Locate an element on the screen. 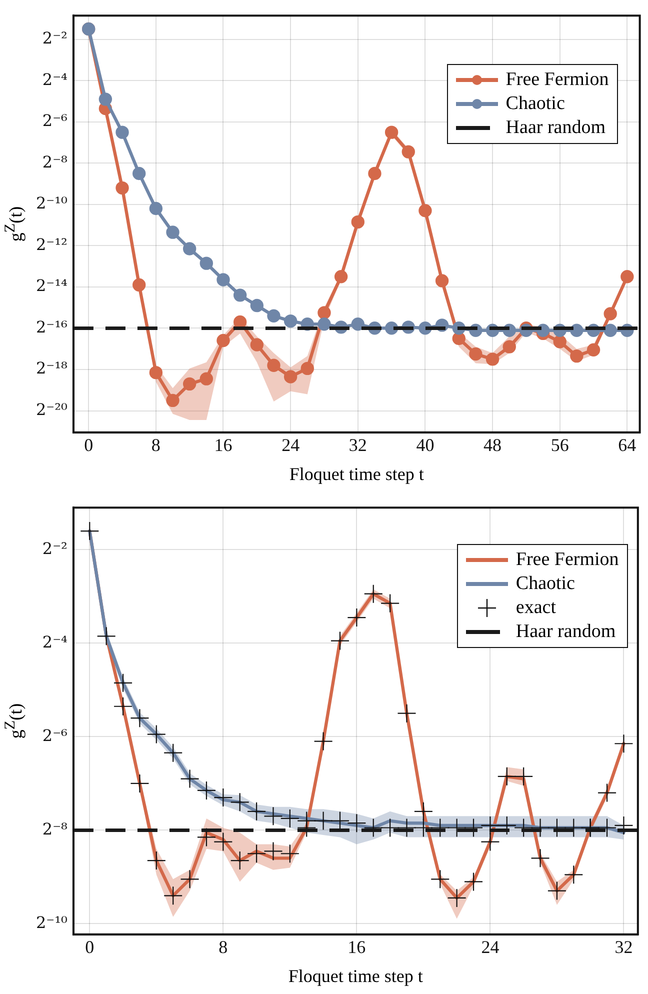 This screenshot has width=648, height=994. legend-label: exact is located at coordinates (536, 608).